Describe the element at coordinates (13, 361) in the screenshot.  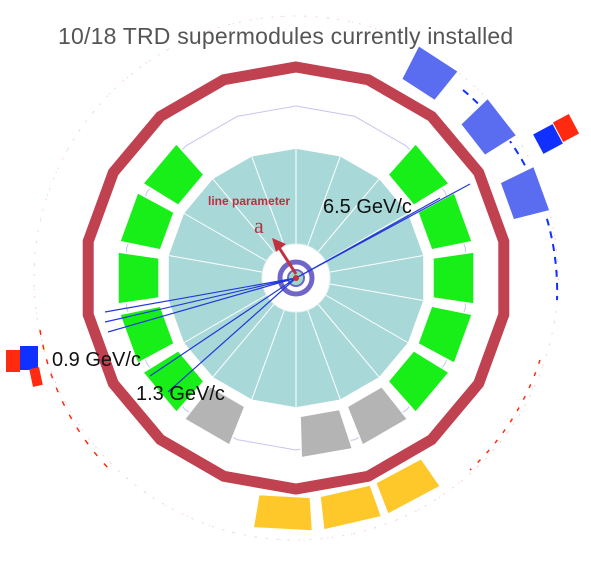
I see `muon-hit-red-left` at that location.